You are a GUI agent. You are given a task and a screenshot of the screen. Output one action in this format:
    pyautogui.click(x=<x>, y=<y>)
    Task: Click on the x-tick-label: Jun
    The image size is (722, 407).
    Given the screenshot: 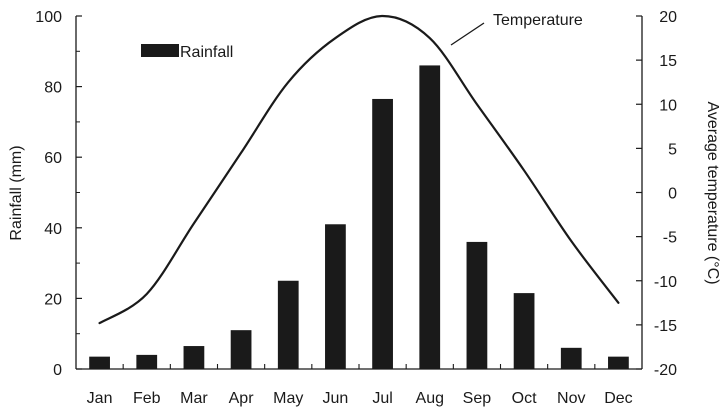 What is the action you would take?
    pyautogui.click(x=336, y=398)
    